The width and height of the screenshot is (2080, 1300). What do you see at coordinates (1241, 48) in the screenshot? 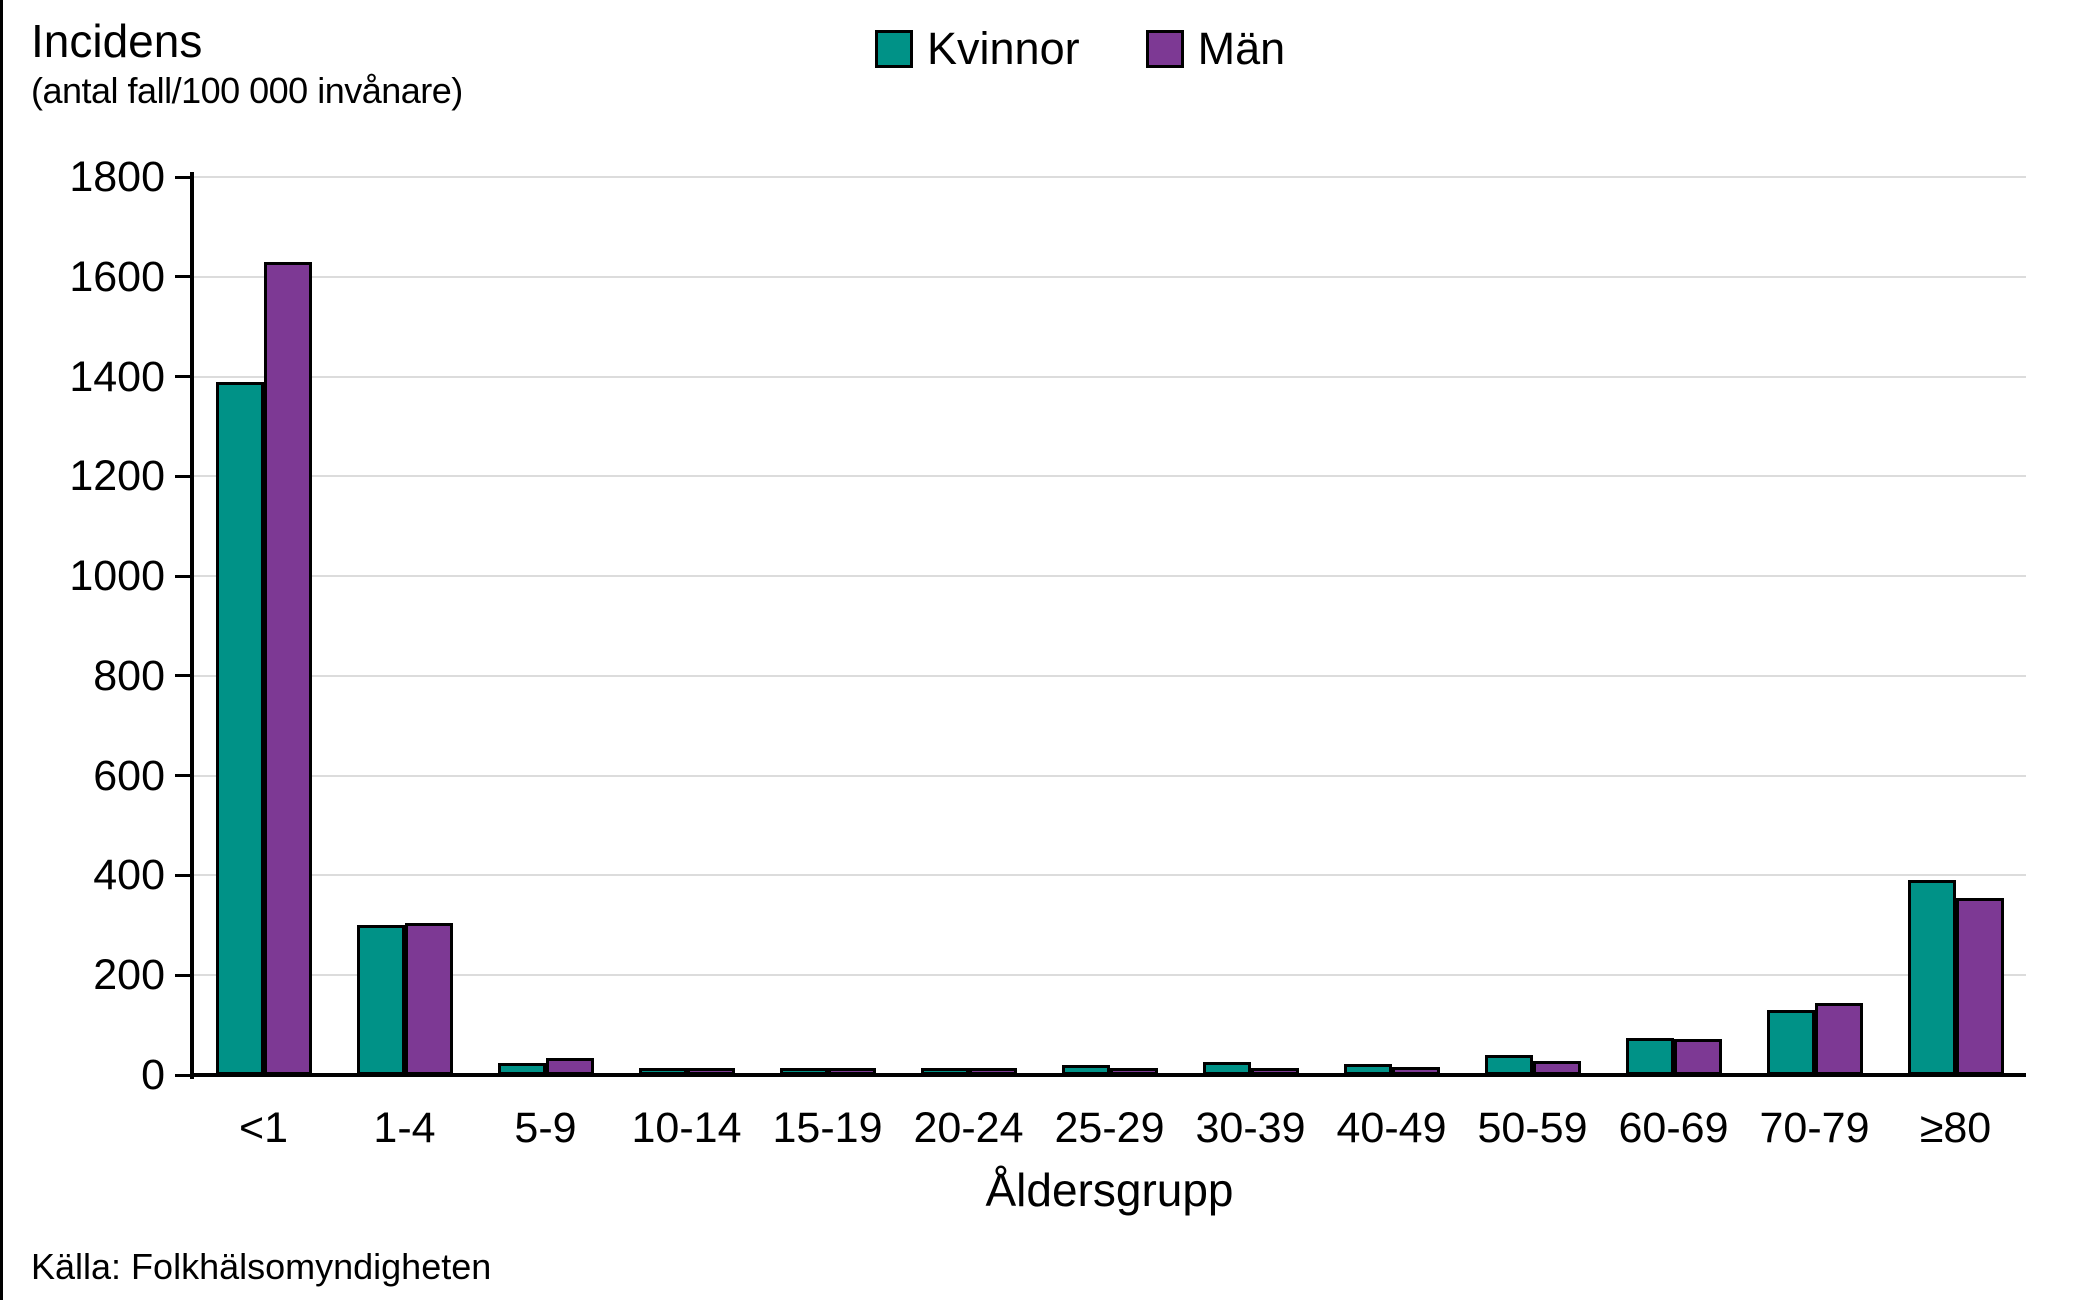
I see `legend-label-man: Män` at bounding box center [1241, 48].